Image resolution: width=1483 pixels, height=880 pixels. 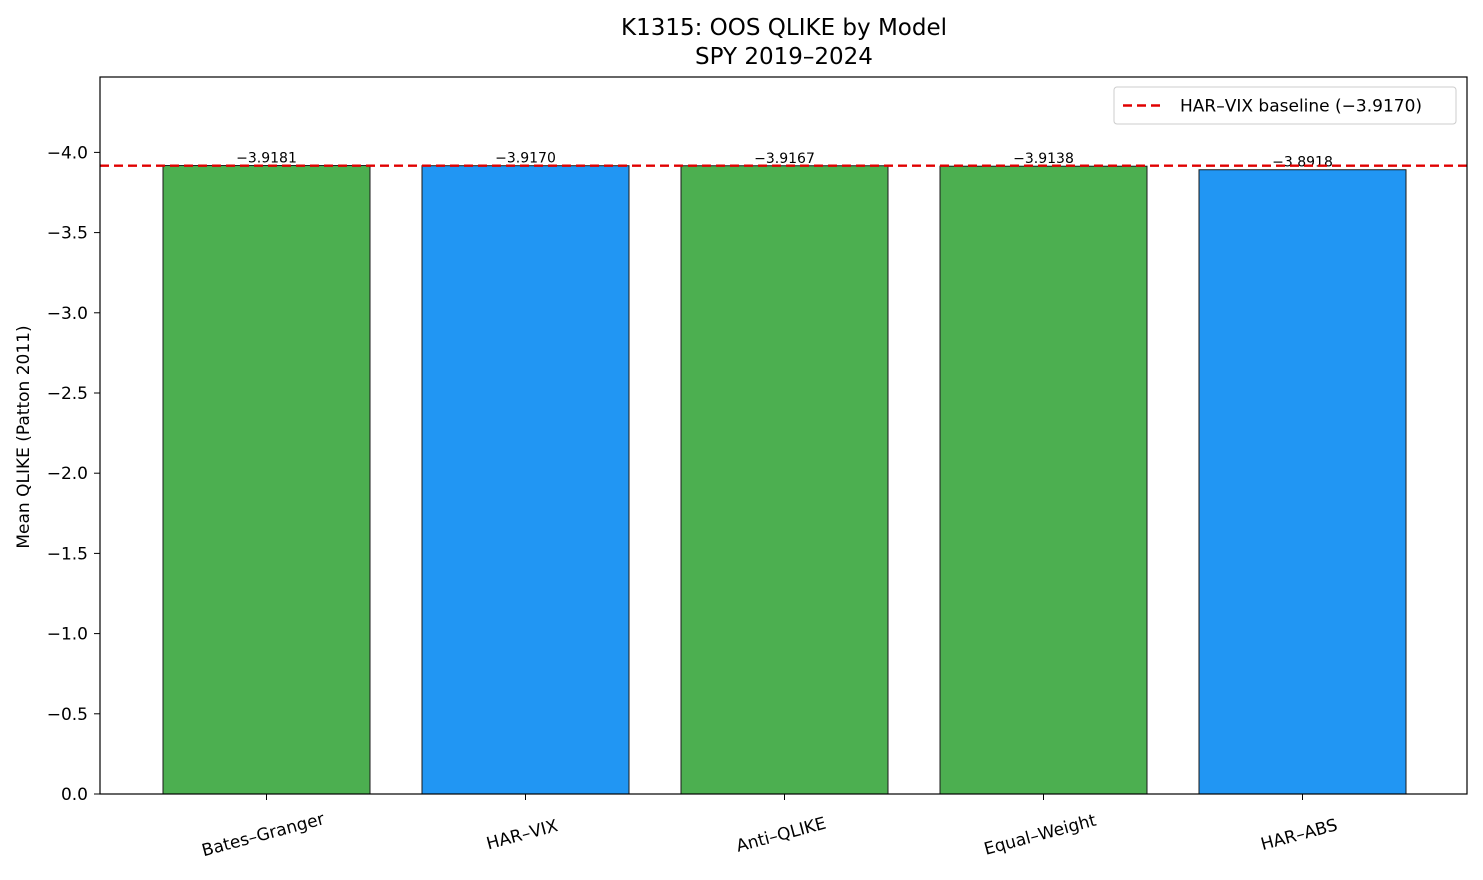 I want to click on x-tick-label: Anti–QLIKE, so click(x=781, y=835).